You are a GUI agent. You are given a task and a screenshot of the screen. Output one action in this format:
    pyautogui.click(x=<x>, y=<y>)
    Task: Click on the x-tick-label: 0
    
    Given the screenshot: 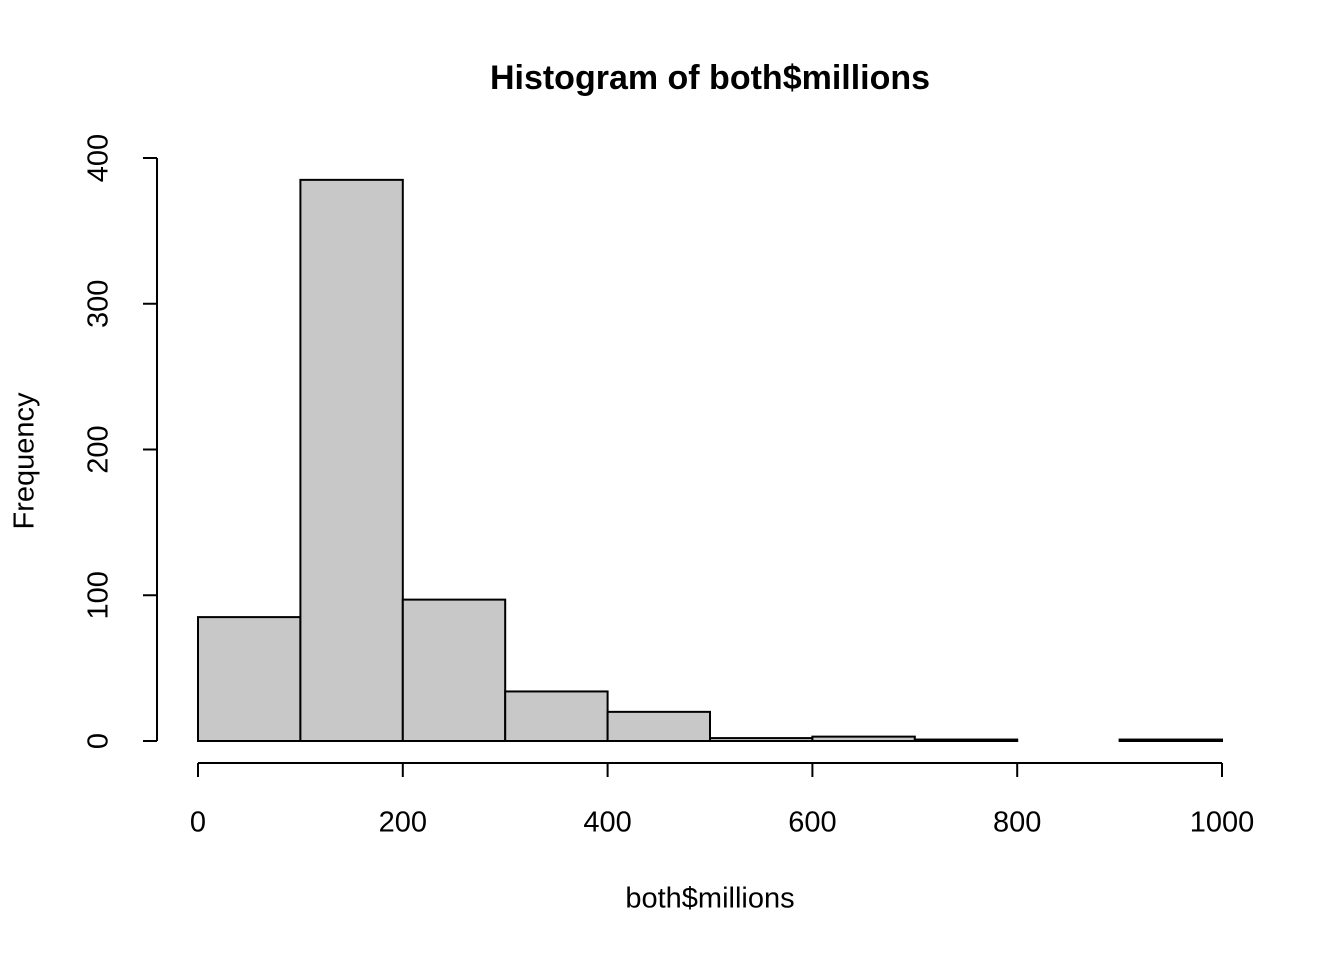 What is the action you would take?
    pyautogui.click(x=198, y=823)
    